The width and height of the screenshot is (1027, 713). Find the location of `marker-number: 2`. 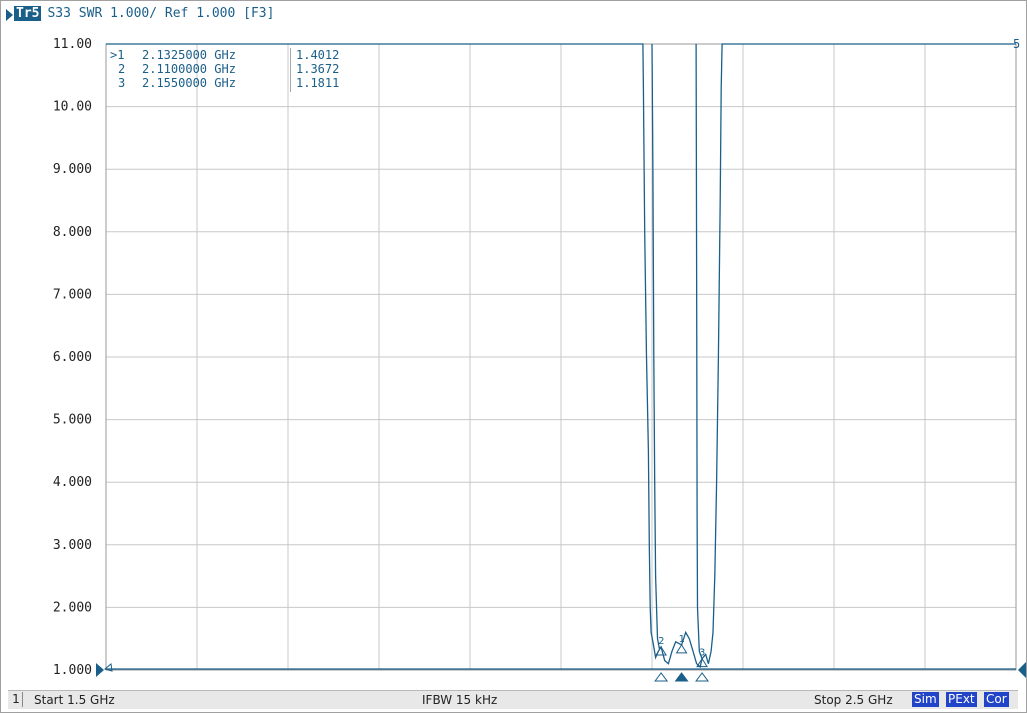

marker-number: 2 is located at coordinates (661, 641).